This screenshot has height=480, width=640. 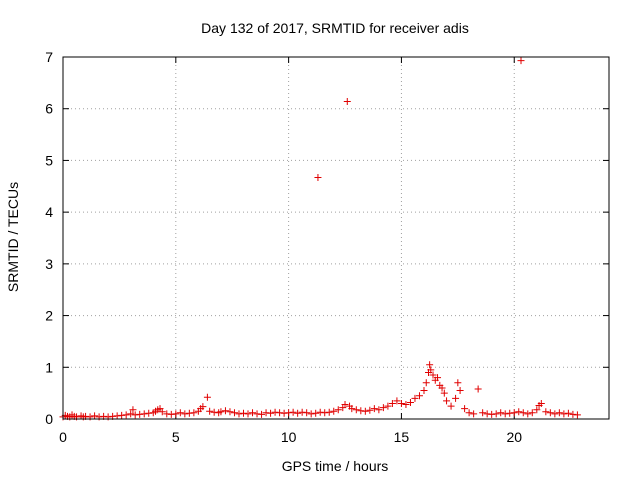 I want to click on y-tick-label: 6, so click(x=49, y=109).